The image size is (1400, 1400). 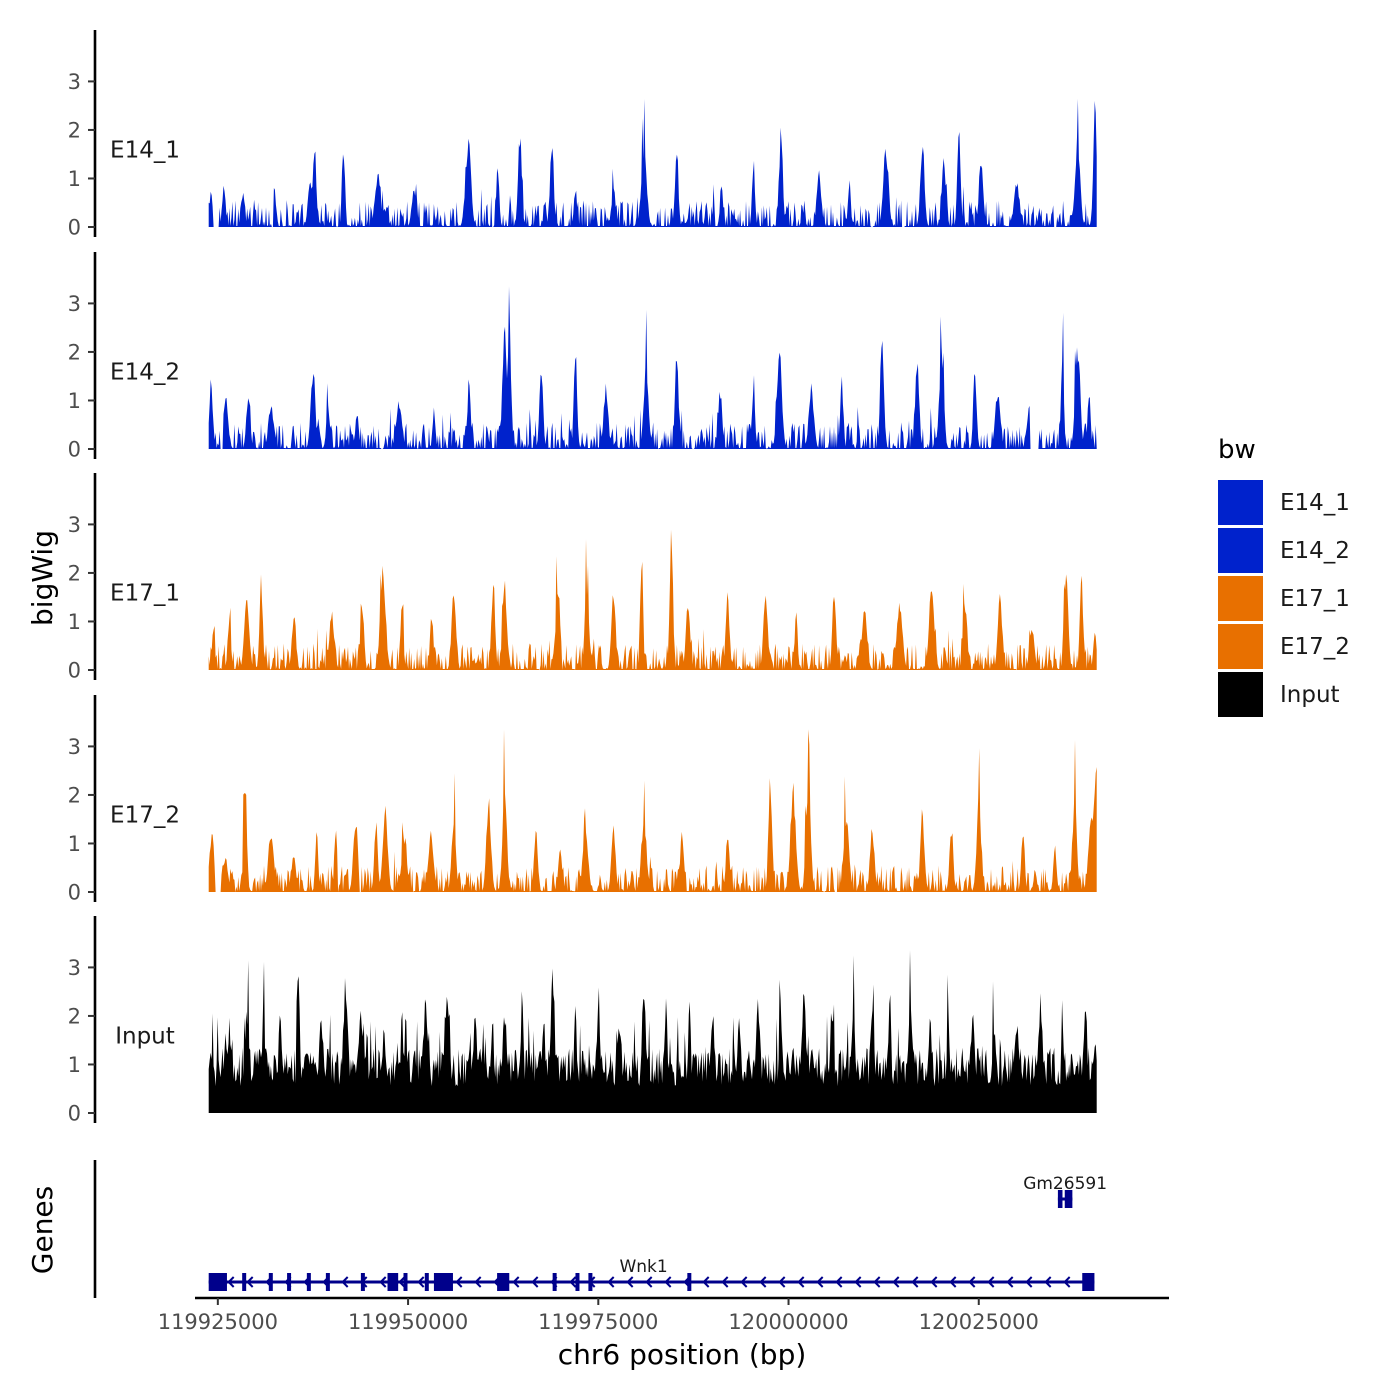 I want to click on x-tick-label: 119925000, so click(x=218, y=1322).